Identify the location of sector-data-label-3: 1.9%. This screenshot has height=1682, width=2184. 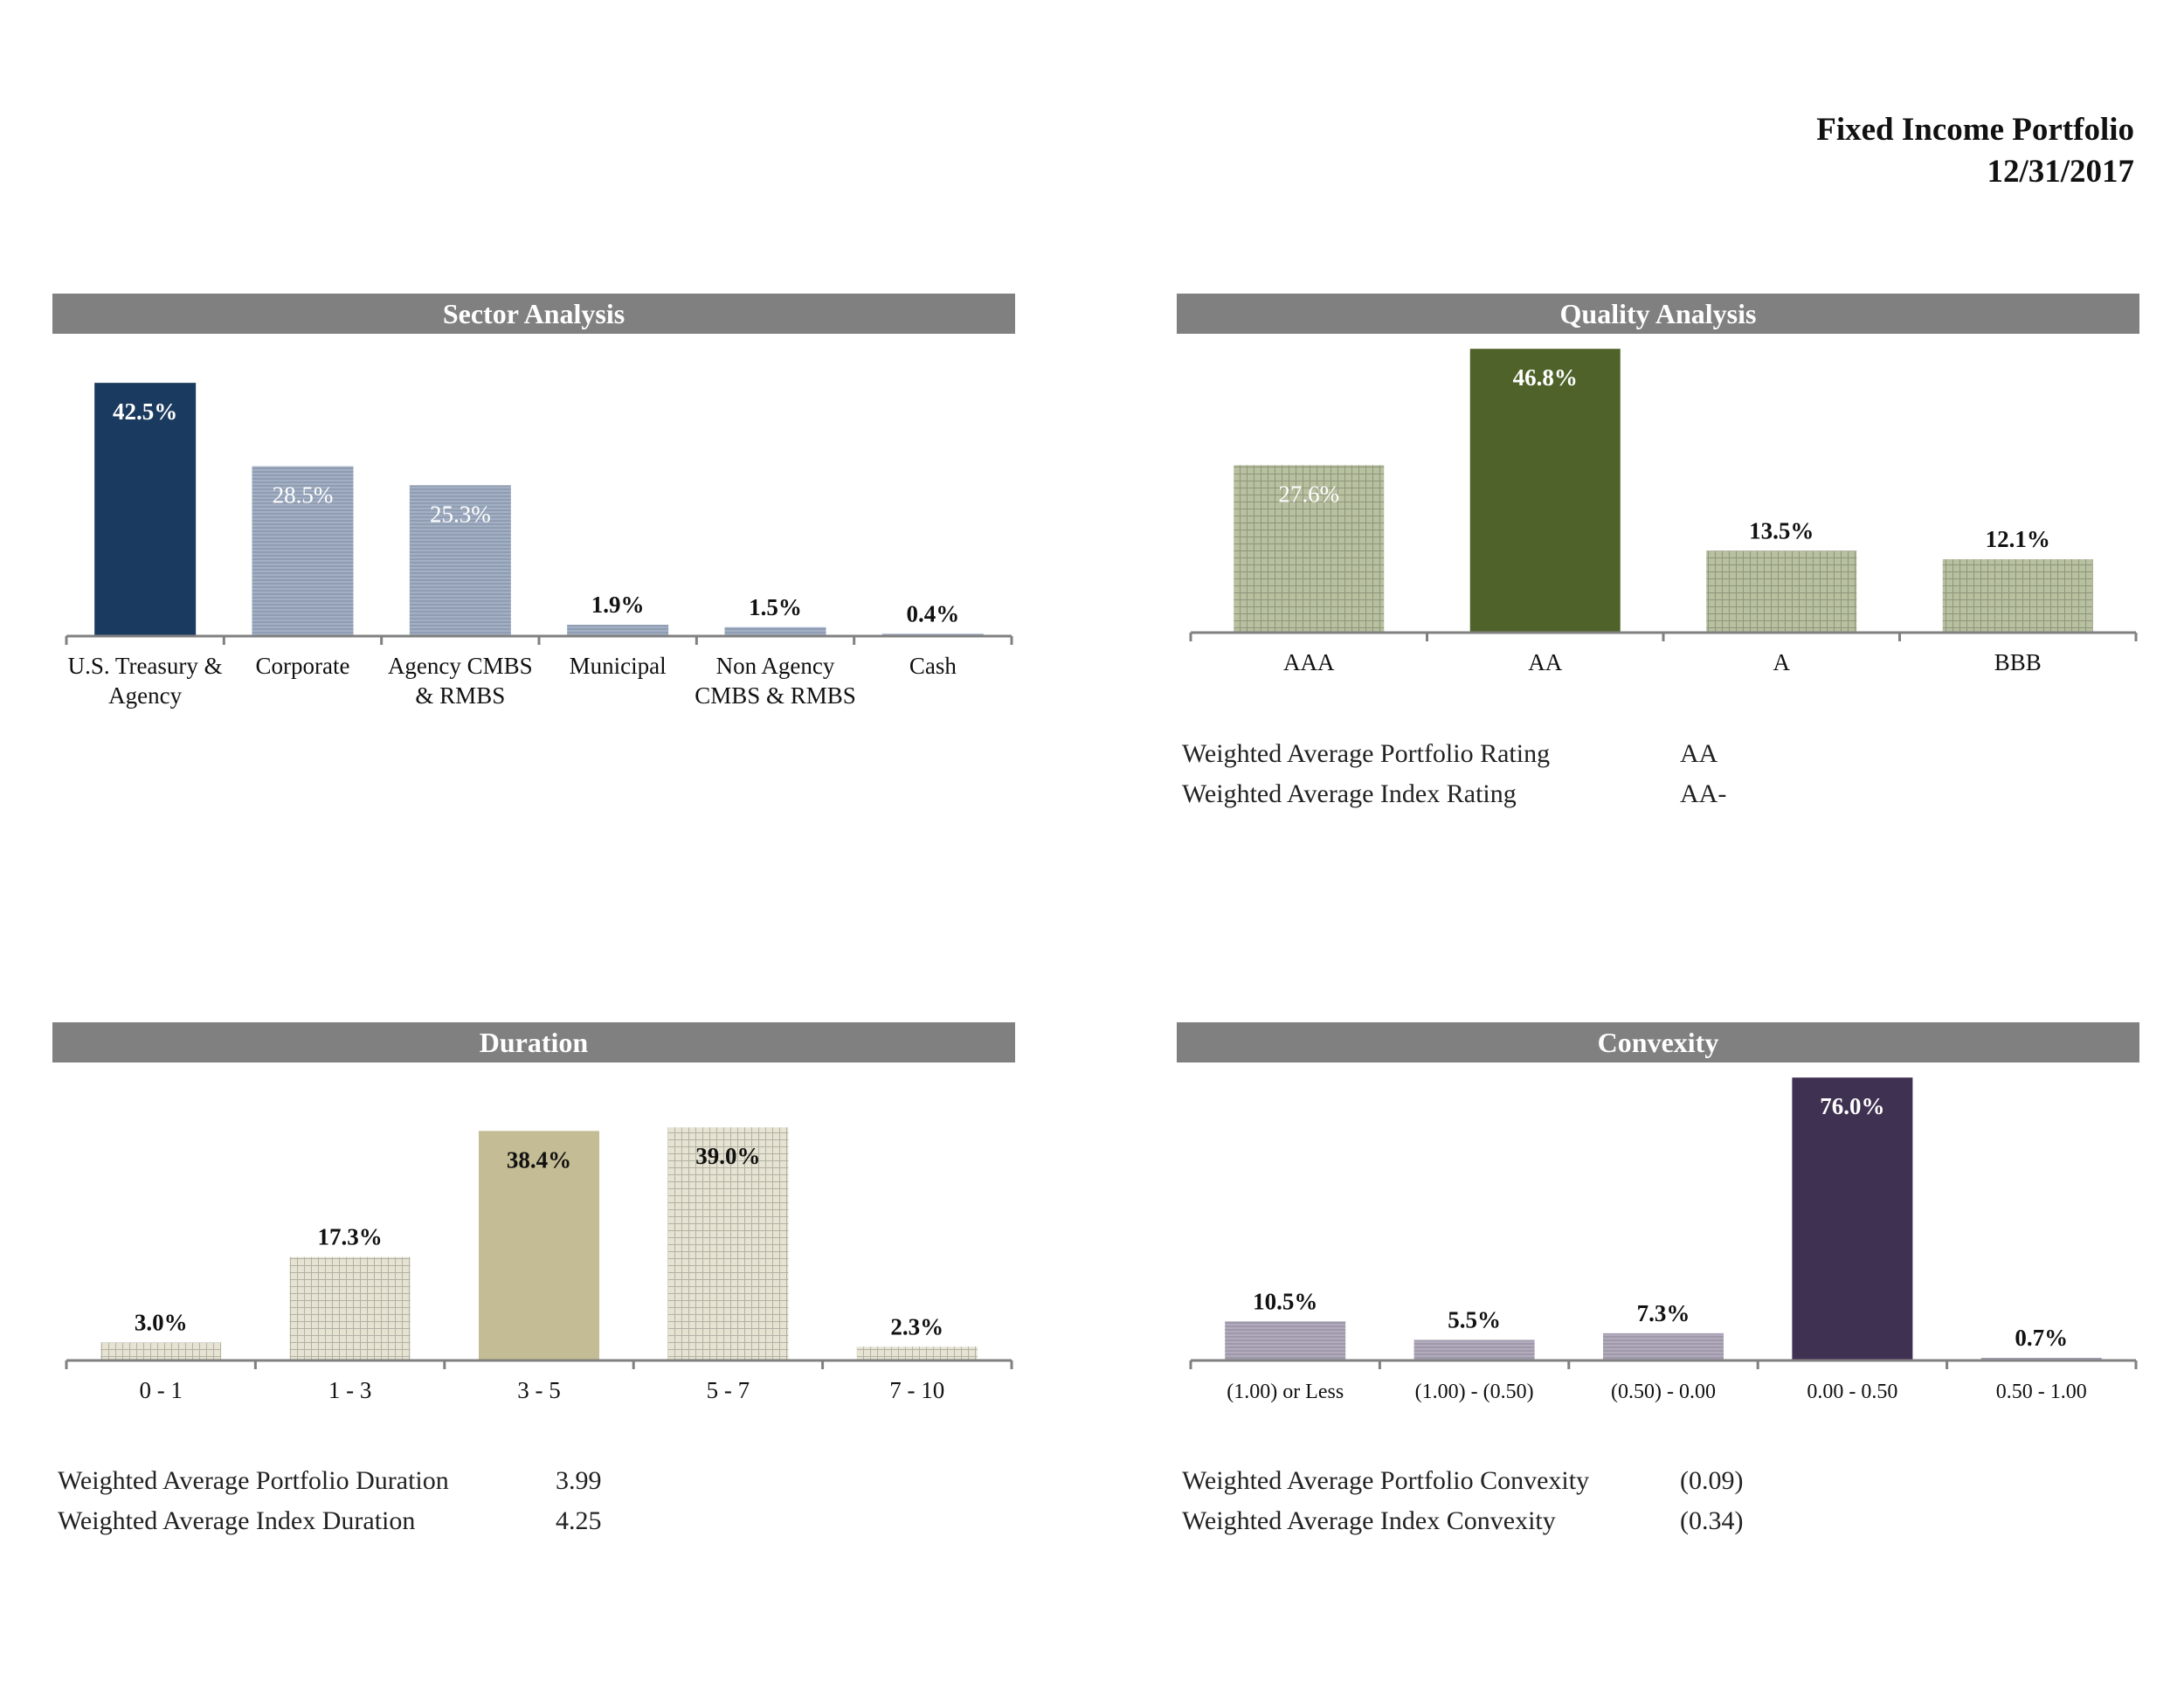
(618, 605).